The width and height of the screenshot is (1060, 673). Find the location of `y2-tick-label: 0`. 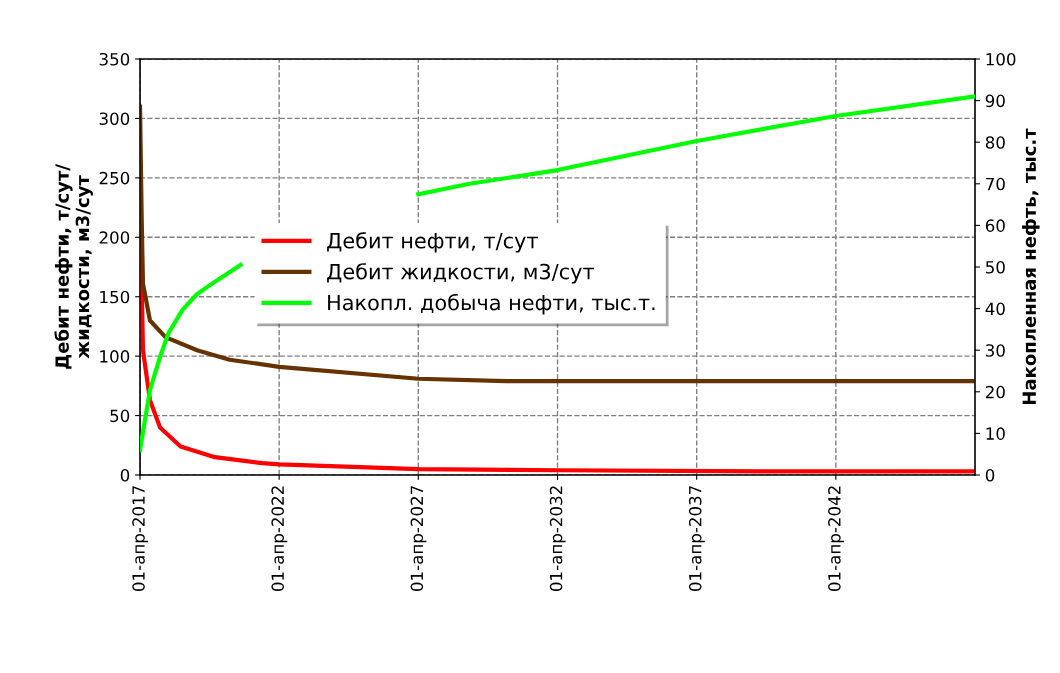

y2-tick-label: 0 is located at coordinates (990, 475).